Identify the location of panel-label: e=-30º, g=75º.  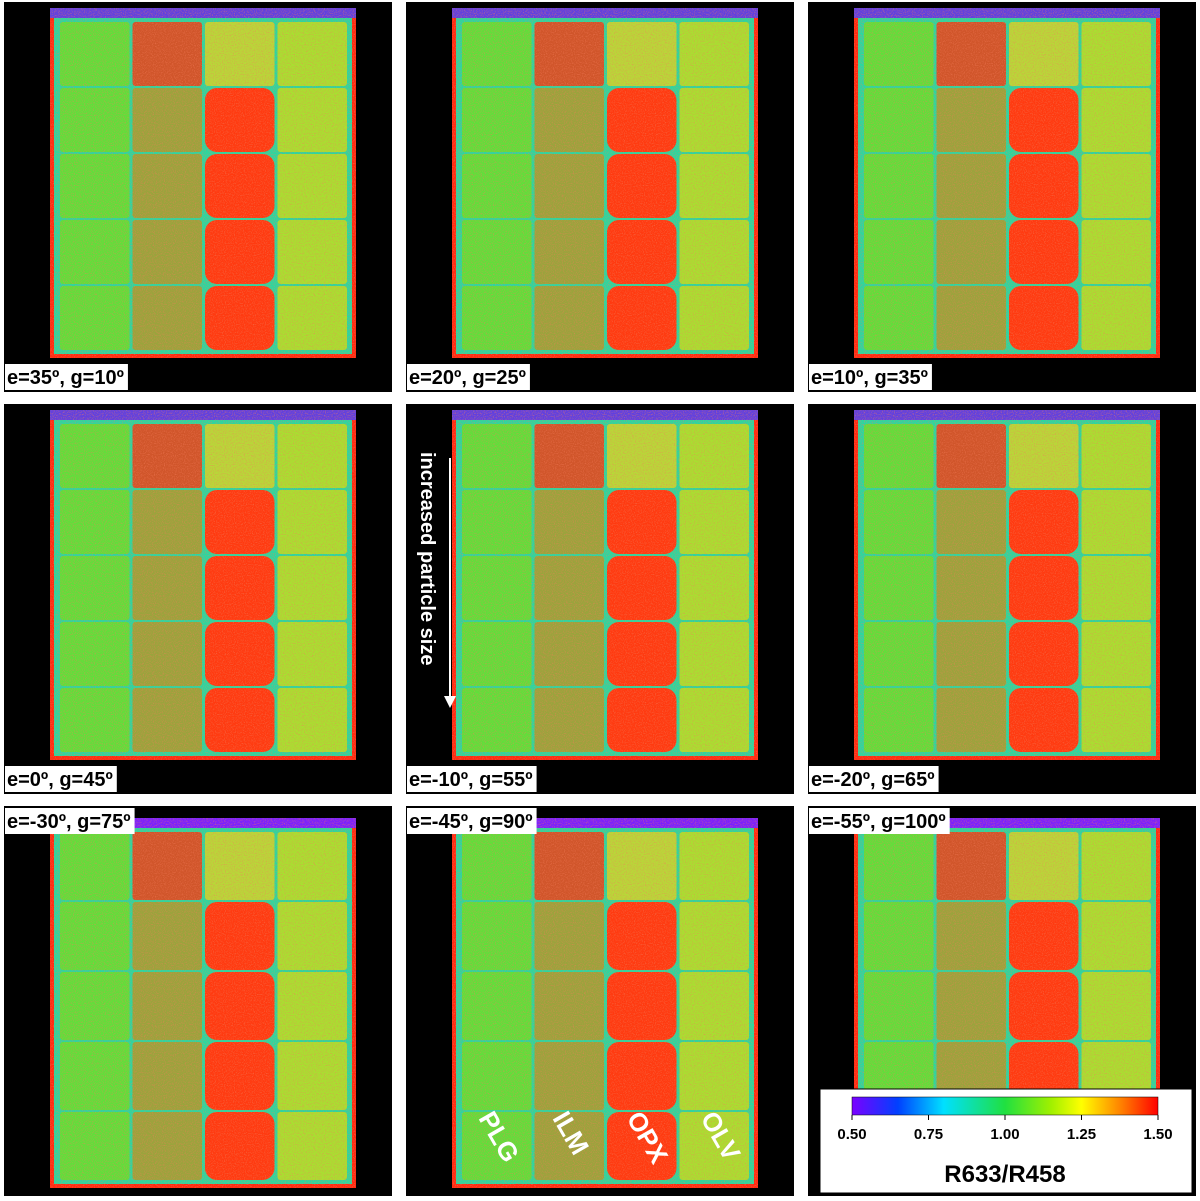
(69, 822).